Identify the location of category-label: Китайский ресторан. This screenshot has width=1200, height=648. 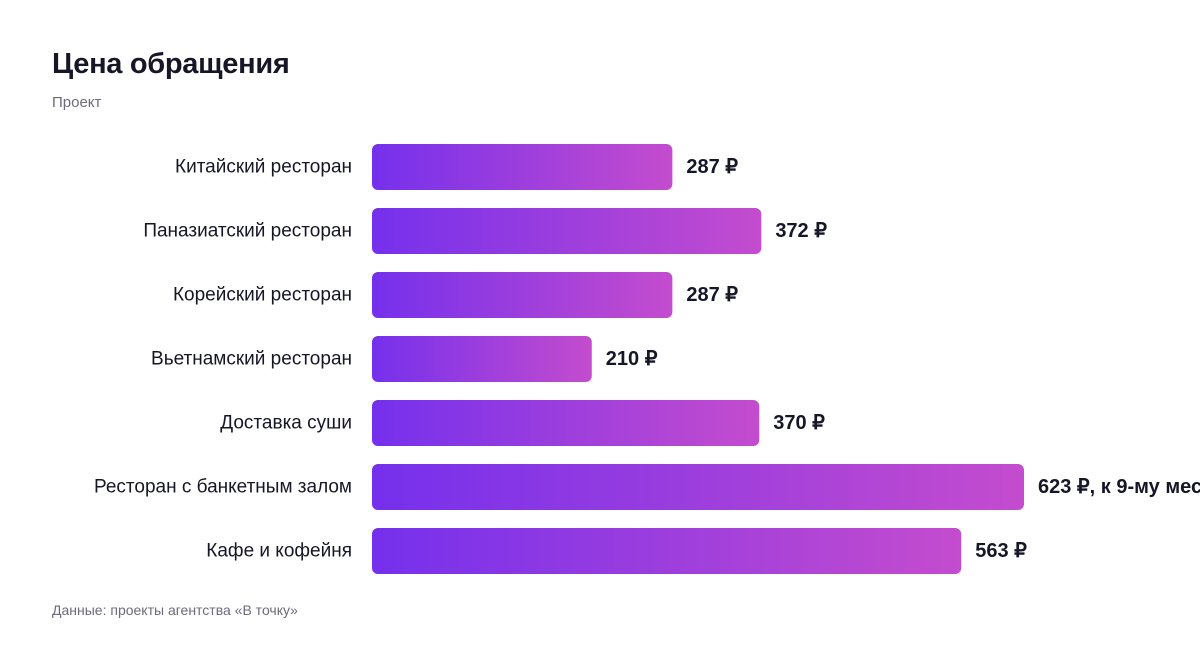
(263, 167).